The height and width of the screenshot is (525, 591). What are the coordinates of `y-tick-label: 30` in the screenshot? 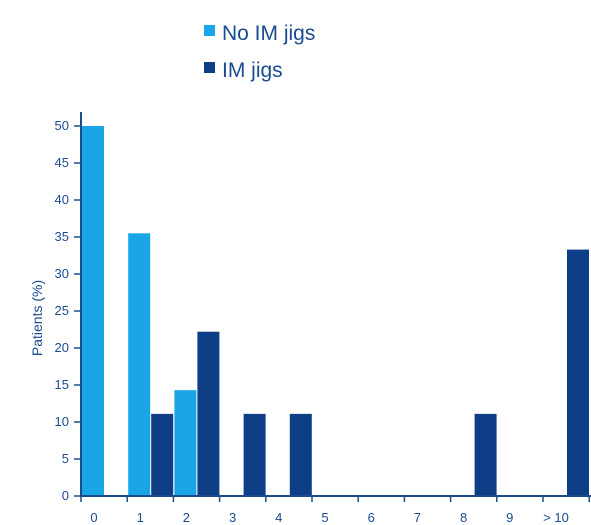 It's located at (62, 273).